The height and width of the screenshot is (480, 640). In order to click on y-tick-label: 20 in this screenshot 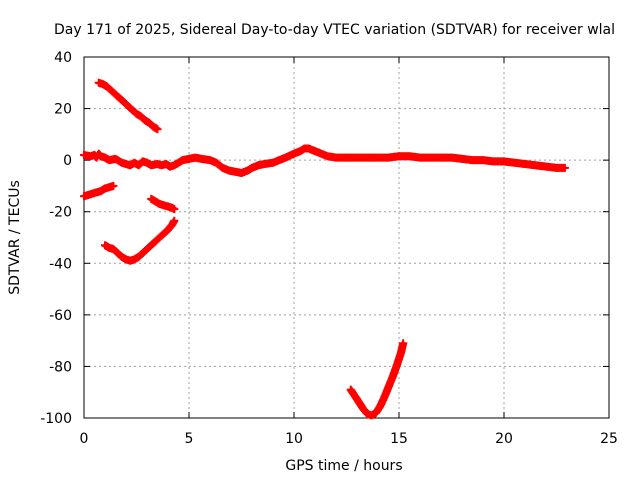, I will do `click(63, 110)`.